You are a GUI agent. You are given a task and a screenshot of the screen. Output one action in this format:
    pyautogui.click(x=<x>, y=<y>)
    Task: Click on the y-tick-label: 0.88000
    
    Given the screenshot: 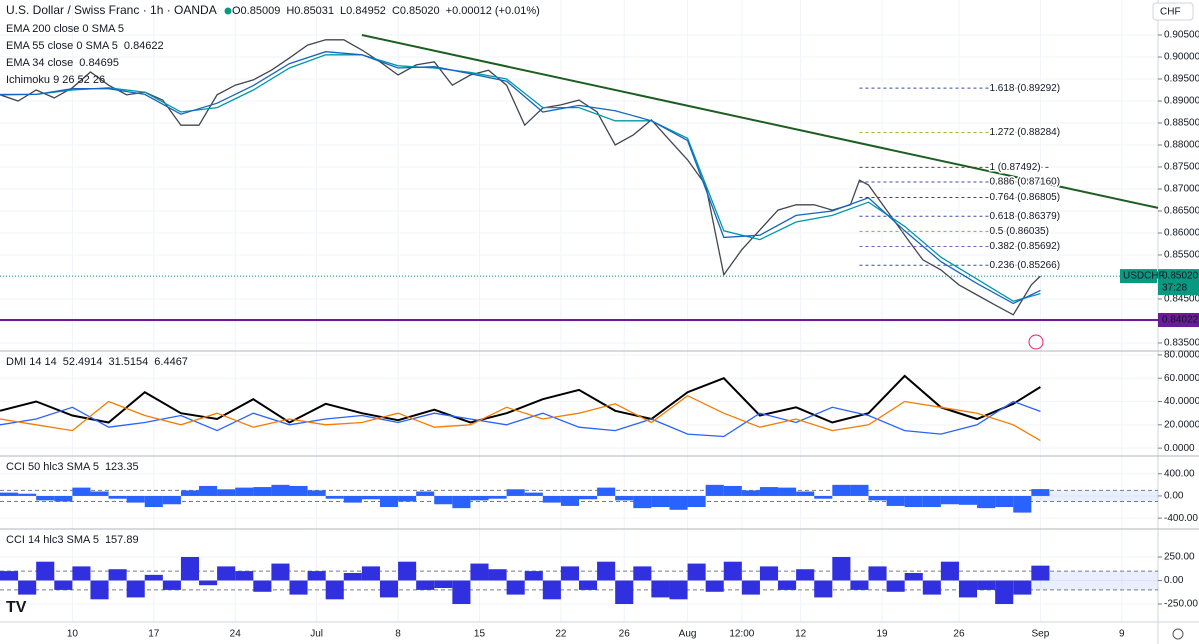 What is the action you would take?
    pyautogui.click(x=1181, y=145)
    